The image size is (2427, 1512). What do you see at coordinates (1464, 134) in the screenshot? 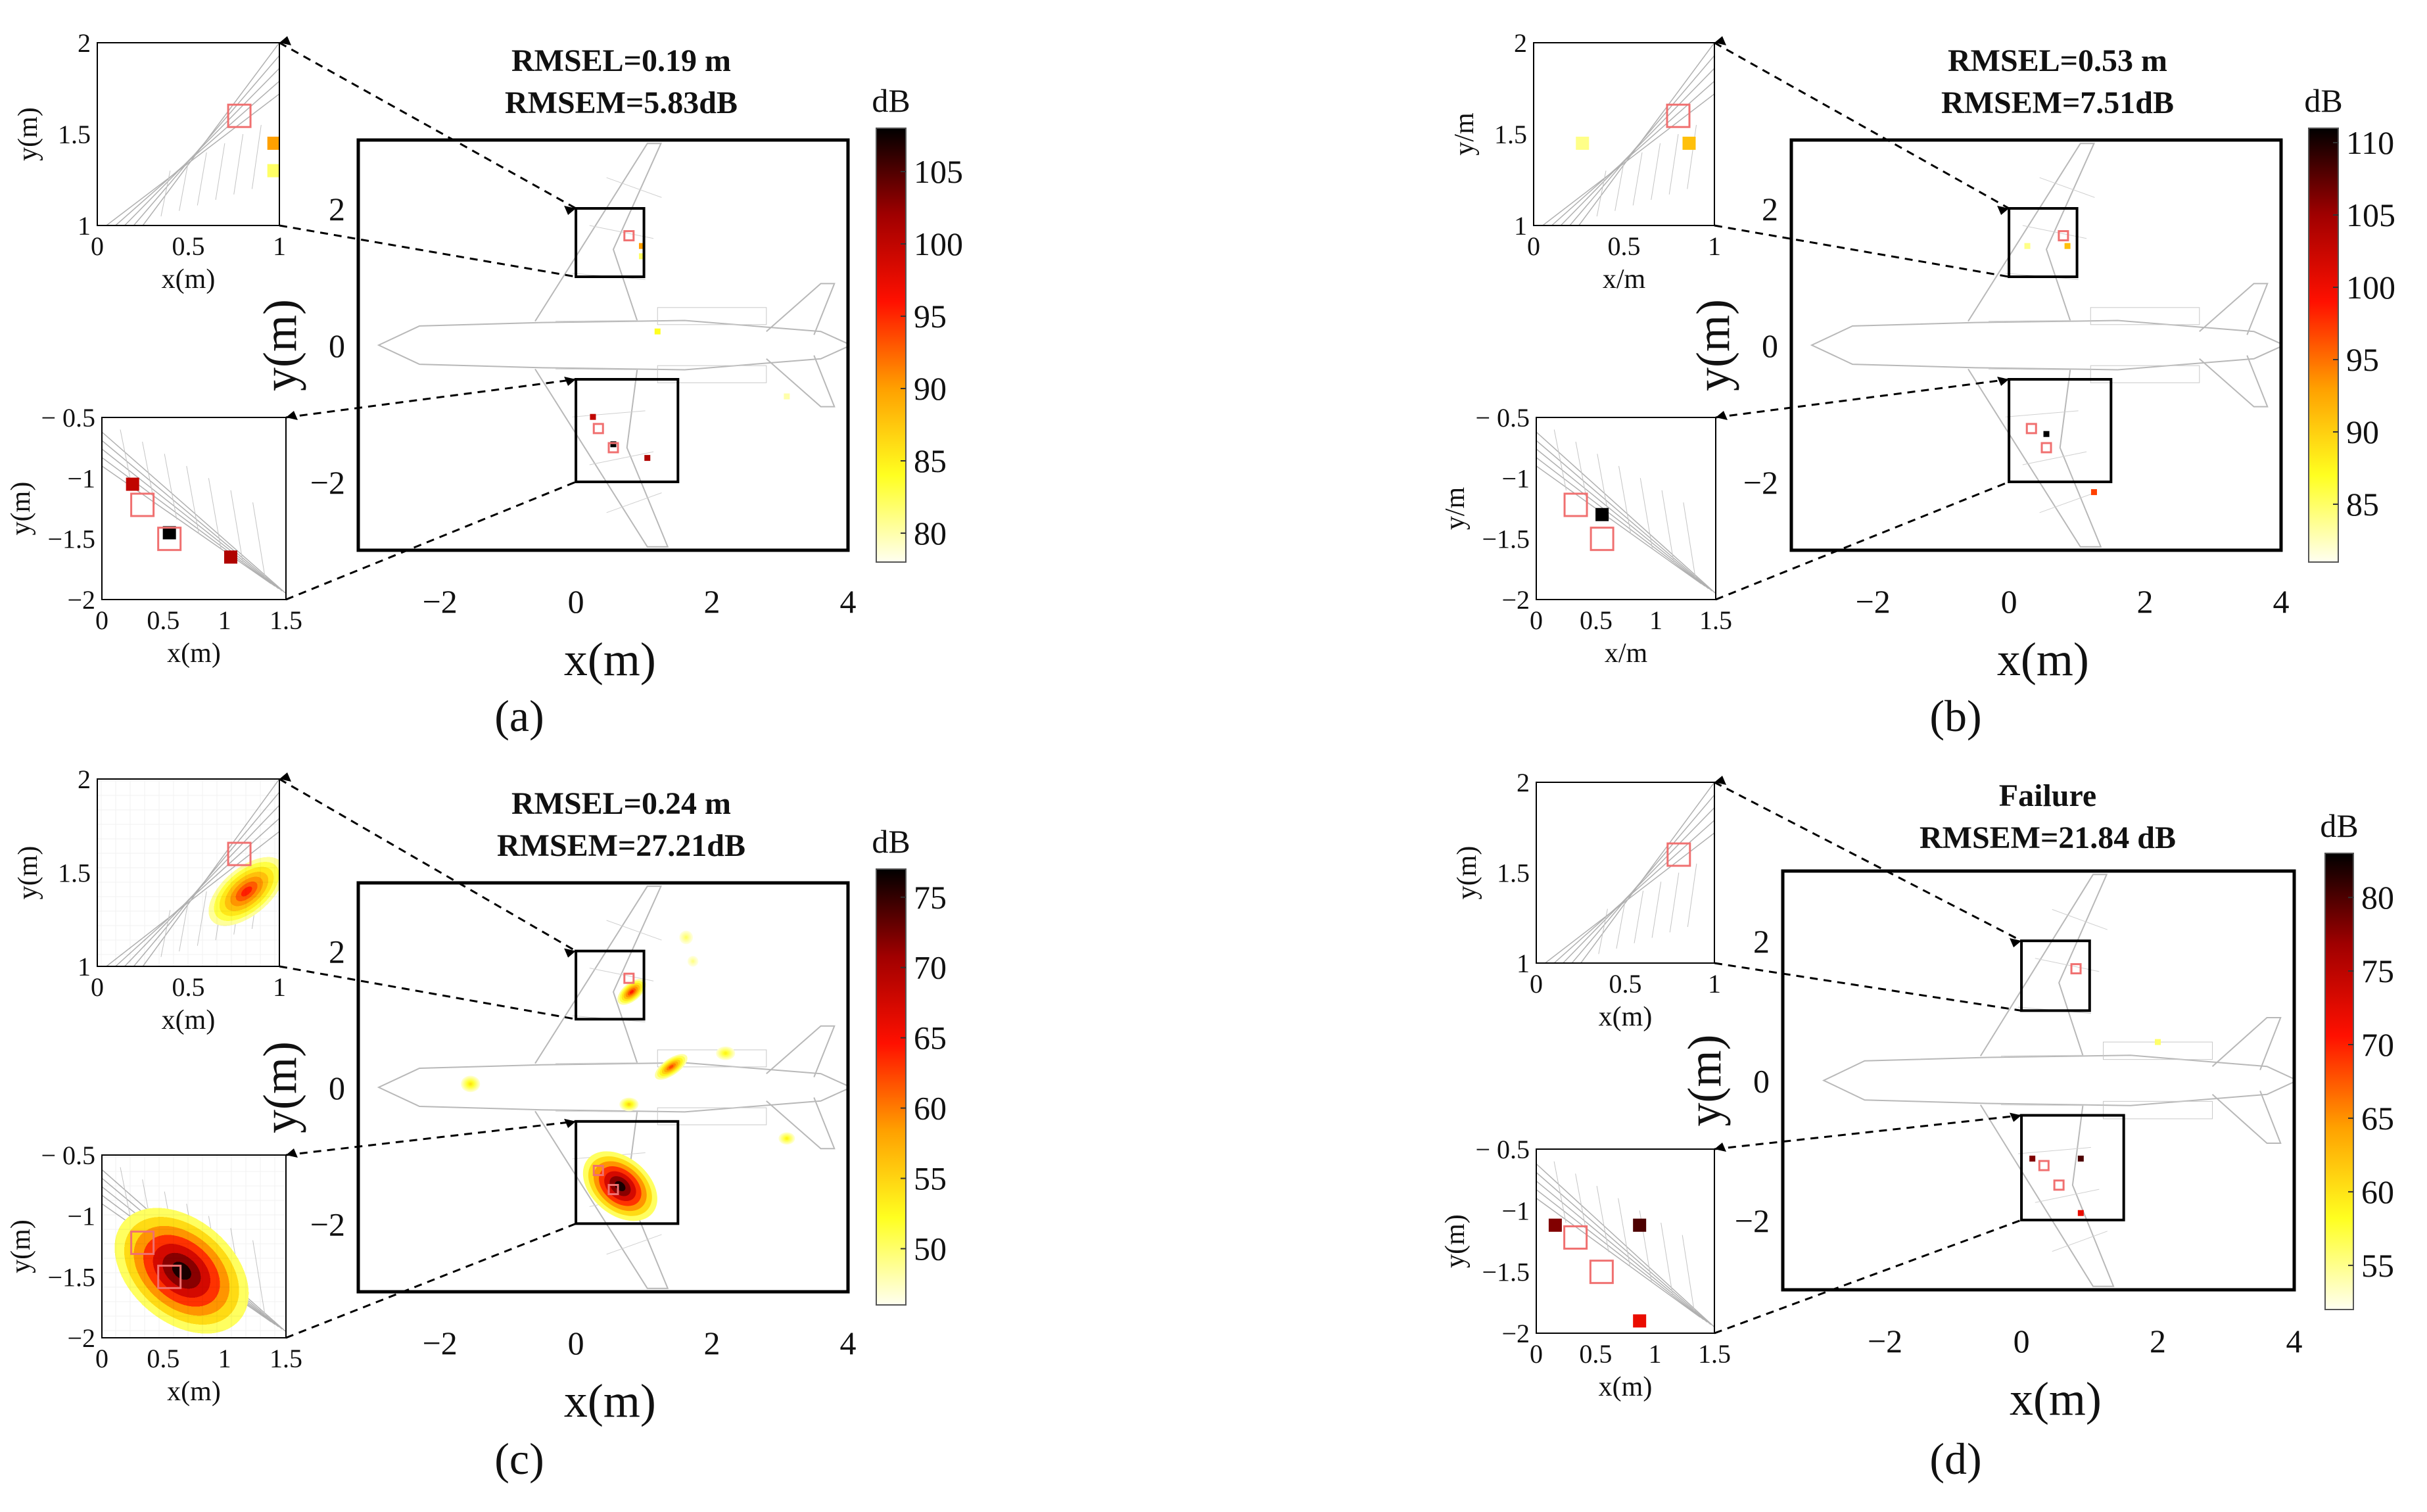
I see `inset-y-axis-label: y/m` at bounding box center [1464, 134].